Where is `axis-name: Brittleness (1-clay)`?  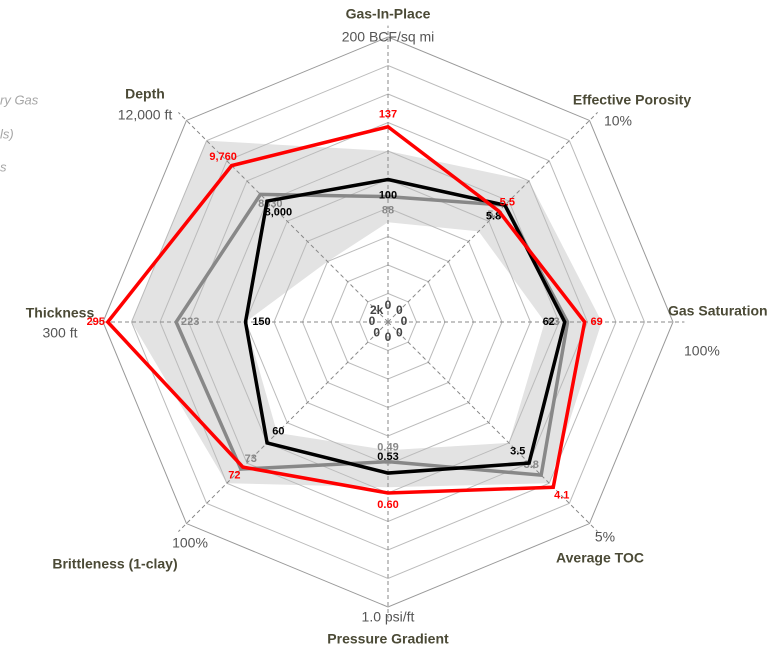 axis-name: Brittleness (1-clay) is located at coordinates (114, 564).